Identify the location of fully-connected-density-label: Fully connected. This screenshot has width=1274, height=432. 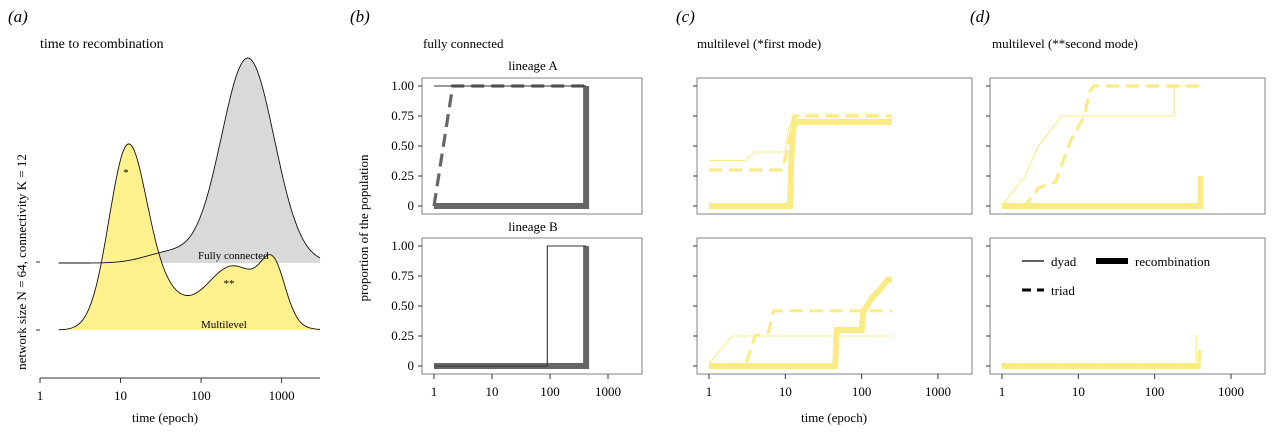
(233, 256).